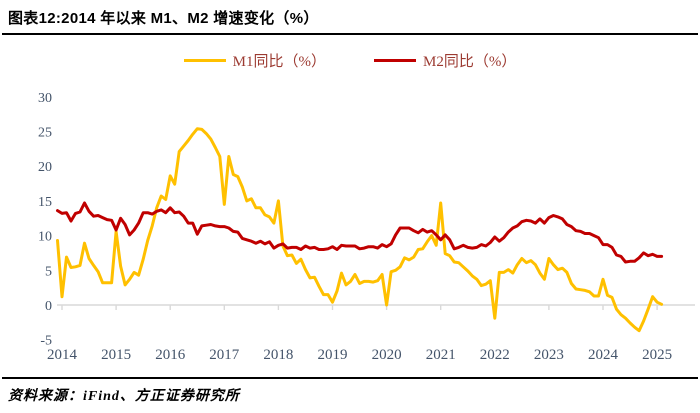  I want to click on legend-label-m1: M1同比（%）, so click(279, 61).